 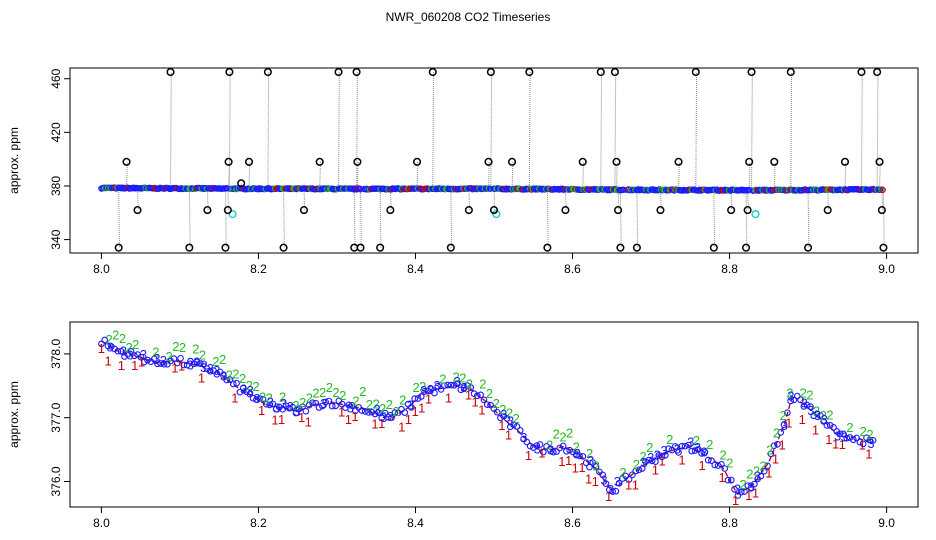 What do you see at coordinates (882, 190) in the screenshot?
I see `baseline-point` at bounding box center [882, 190].